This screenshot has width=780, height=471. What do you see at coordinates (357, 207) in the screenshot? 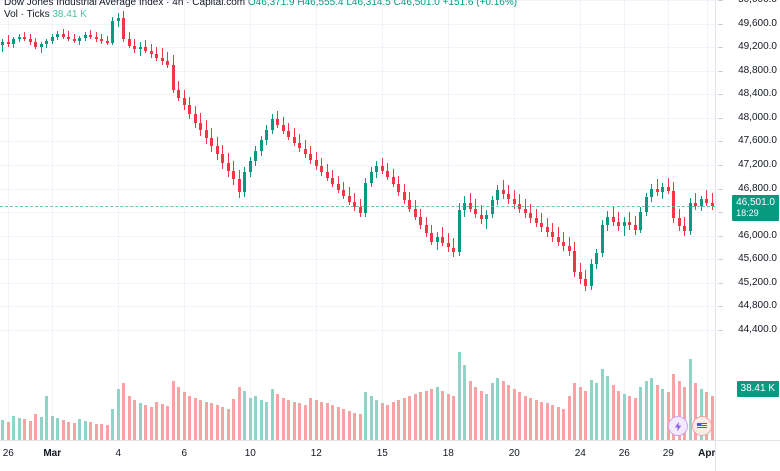
I see `current-price-line` at bounding box center [357, 207].